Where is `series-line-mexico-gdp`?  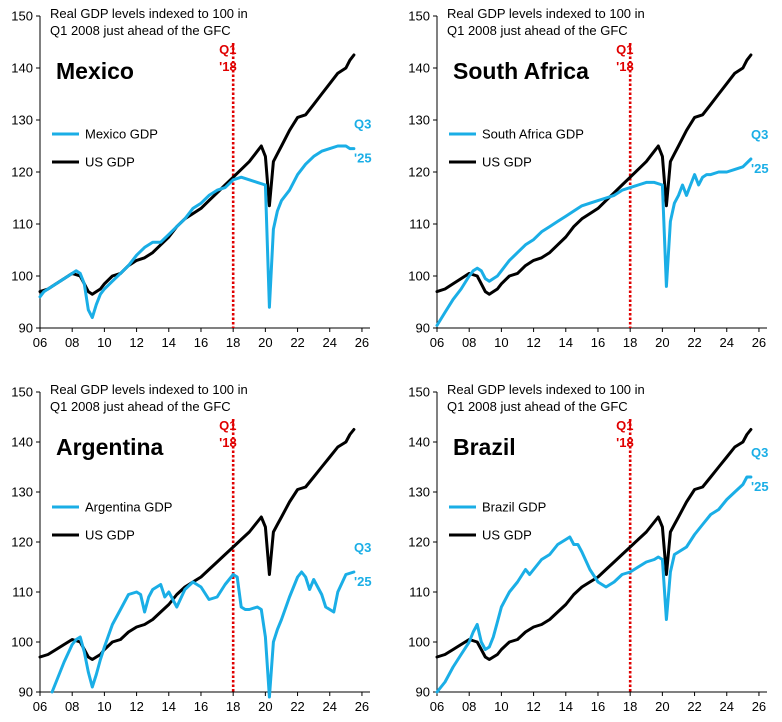
series-line-mexico-gdp is located at coordinates (197, 232).